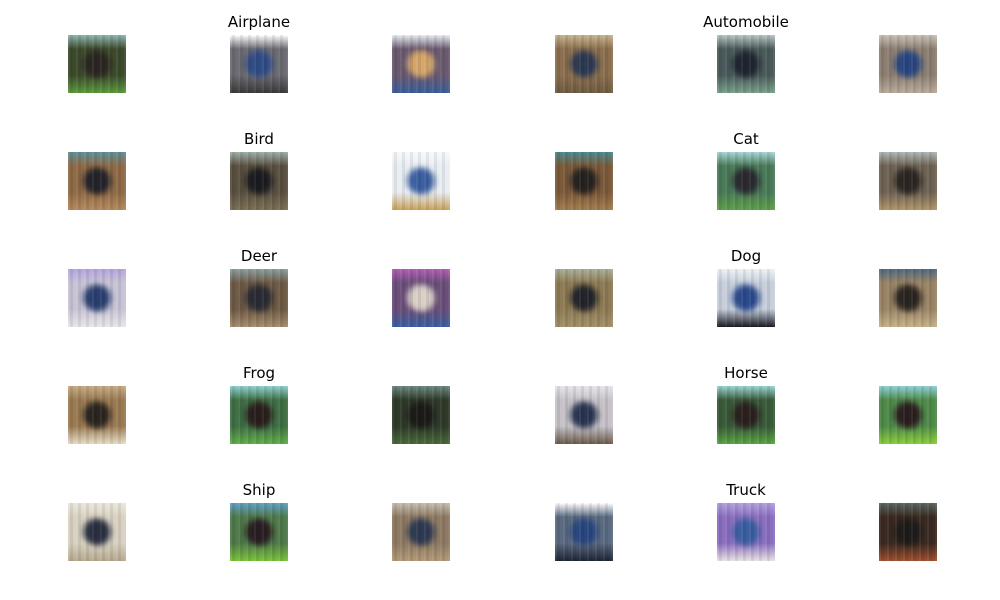 Image resolution: width=1000 pixels, height=600 pixels. Describe the element at coordinates (259, 22) in the screenshot. I see `class-title-airplane: Airplane` at that location.